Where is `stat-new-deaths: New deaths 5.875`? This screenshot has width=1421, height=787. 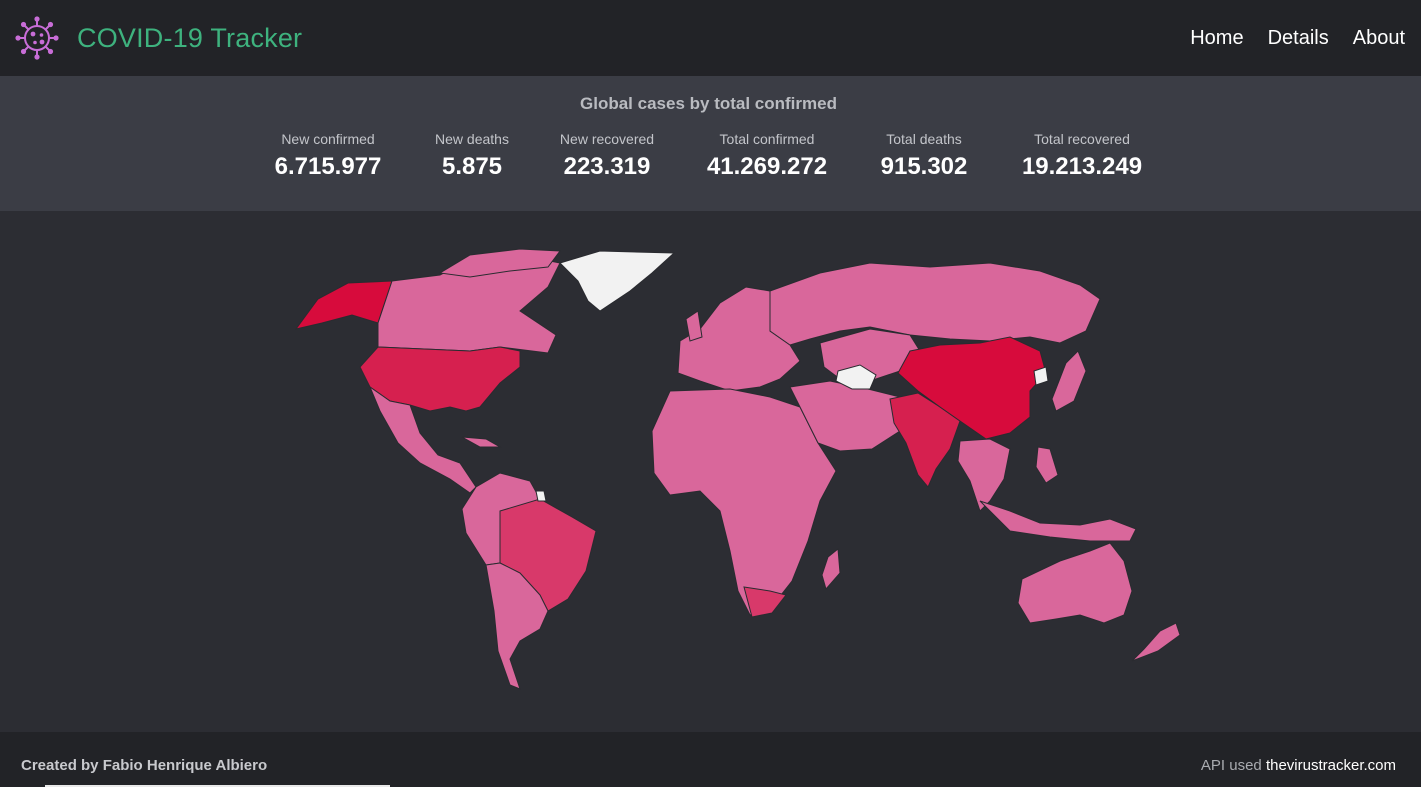
stat-new-deaths: New deaths 5.875 is located at coordinates (472, 156).